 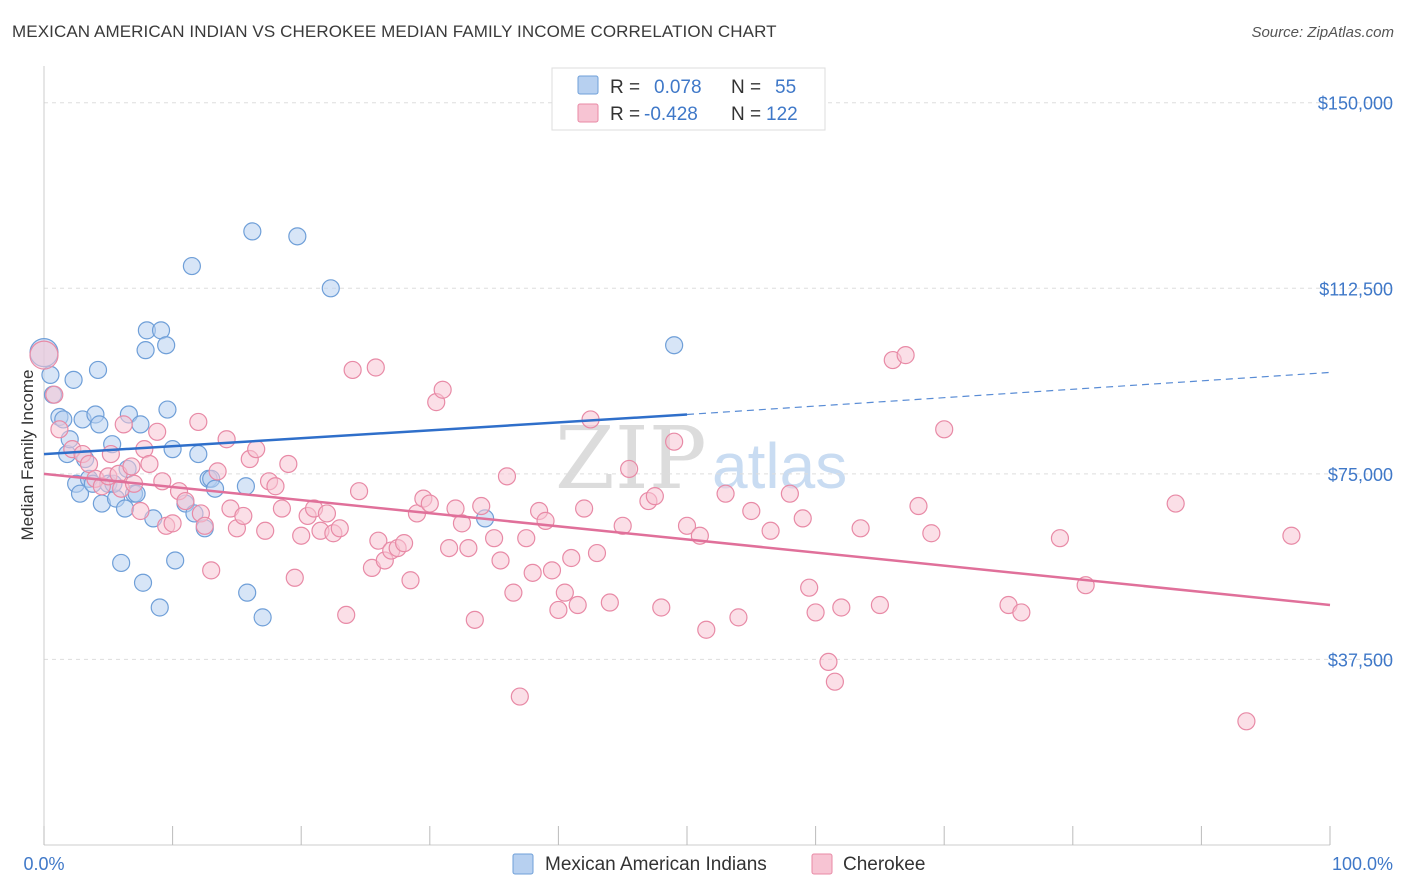 I want to click on bottom-legend-label-pink: Cherokee, so click(x=884, y=864).